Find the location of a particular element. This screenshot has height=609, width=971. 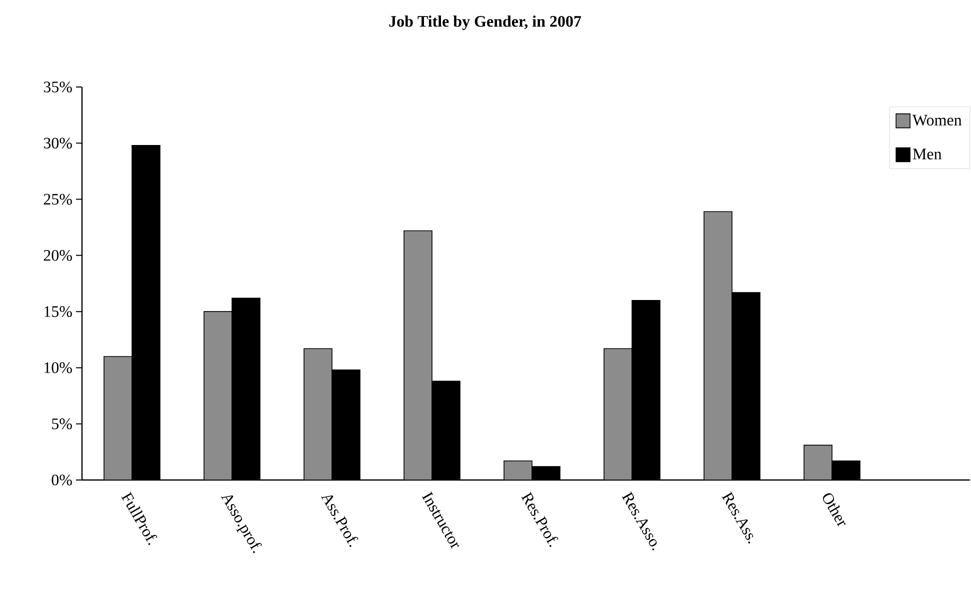

legend-label: Men is located at coordinates (927, 154).